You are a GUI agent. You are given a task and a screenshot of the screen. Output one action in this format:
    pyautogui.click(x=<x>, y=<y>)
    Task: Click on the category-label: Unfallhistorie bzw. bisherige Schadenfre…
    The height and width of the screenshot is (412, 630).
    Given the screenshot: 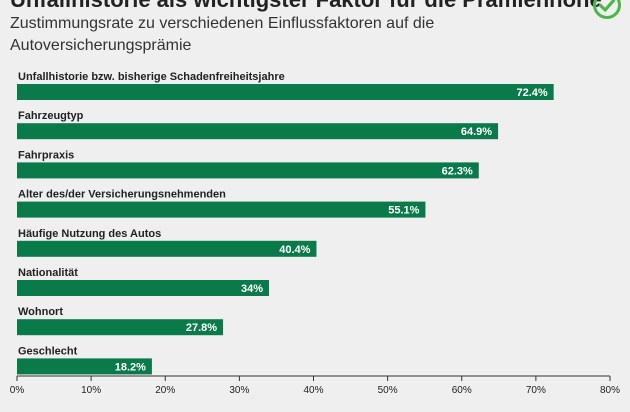 What is the action you would take?
    pyautogui.click(x=151, y=77)
    